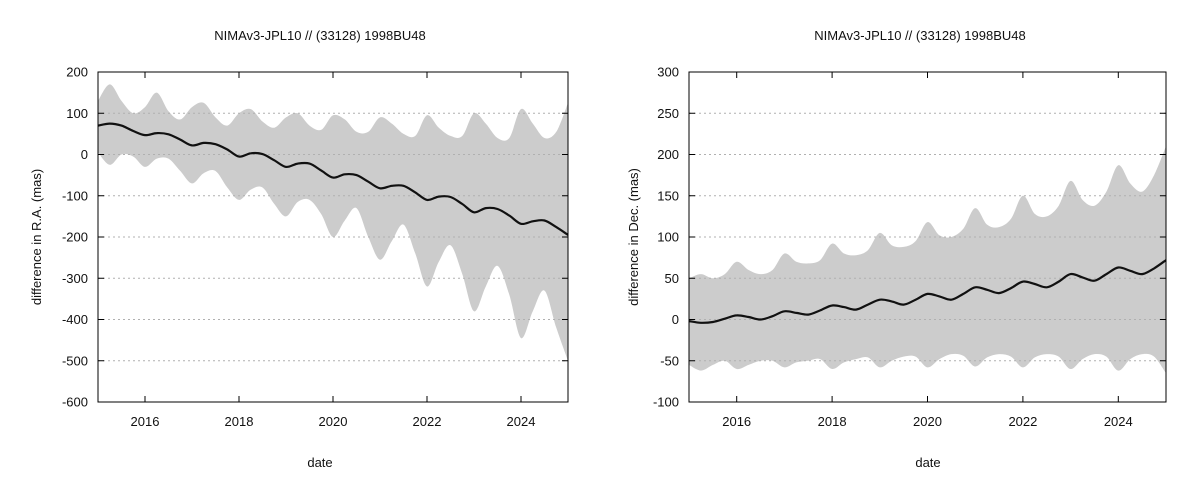 The image size is (1200, 480). Describe the element at coordinates (75, 237) in the screenshot. I see `y-tick-label: -200` at that location.